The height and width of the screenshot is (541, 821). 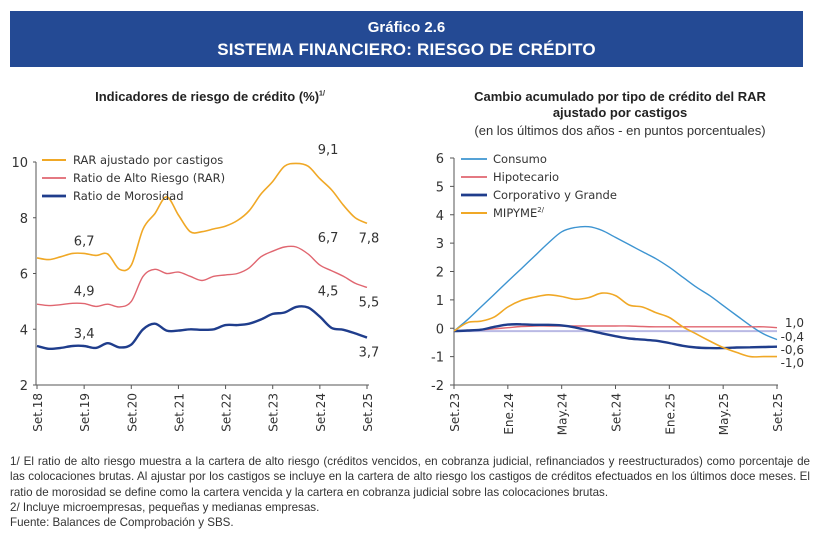 I want to click on legend-label: Corporativo y Grande, so click(x=555, y=195).